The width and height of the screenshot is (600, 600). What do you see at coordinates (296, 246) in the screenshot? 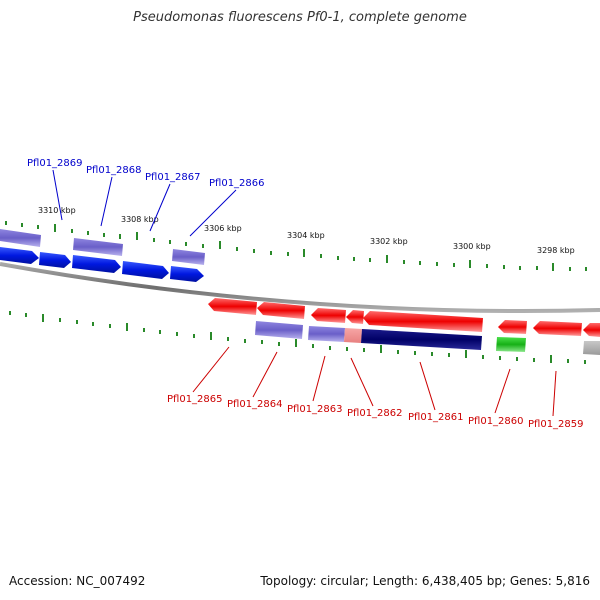
I see `outer-tick-track` at bounding box center [296, 246].